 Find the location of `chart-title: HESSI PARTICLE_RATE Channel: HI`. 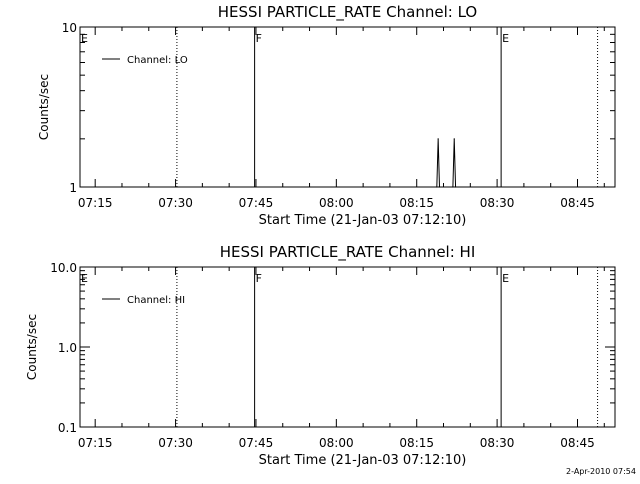

chart-title: HESSI PARTICLE_RATE Channel: HI is located at coordinates (348, 252).